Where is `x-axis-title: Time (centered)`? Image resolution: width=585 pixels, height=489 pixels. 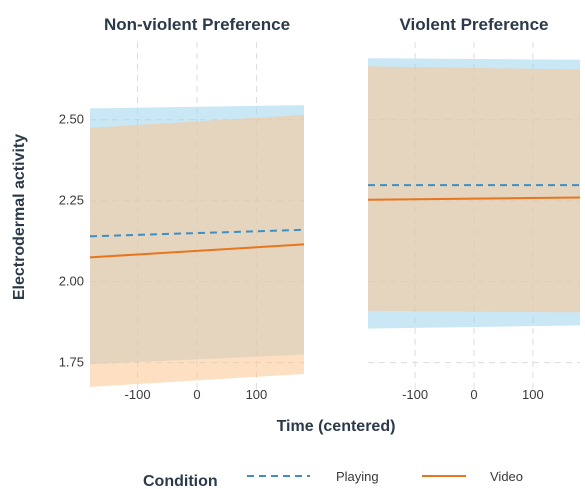 x-axis-title: Time (centered) is located at coordinates (336, 426).